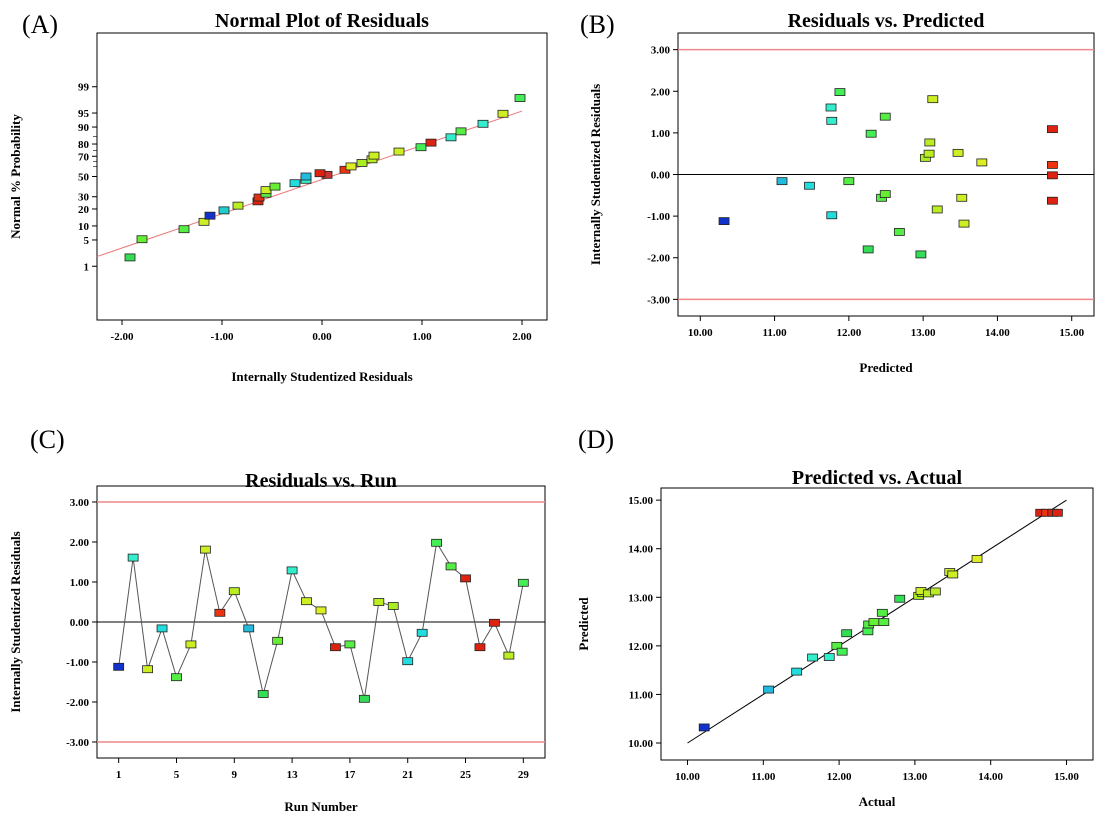 Image resolution: width=1095 pixels, height=816 pixels. I want to click on x-tick-label: 1, so click(119, 775).